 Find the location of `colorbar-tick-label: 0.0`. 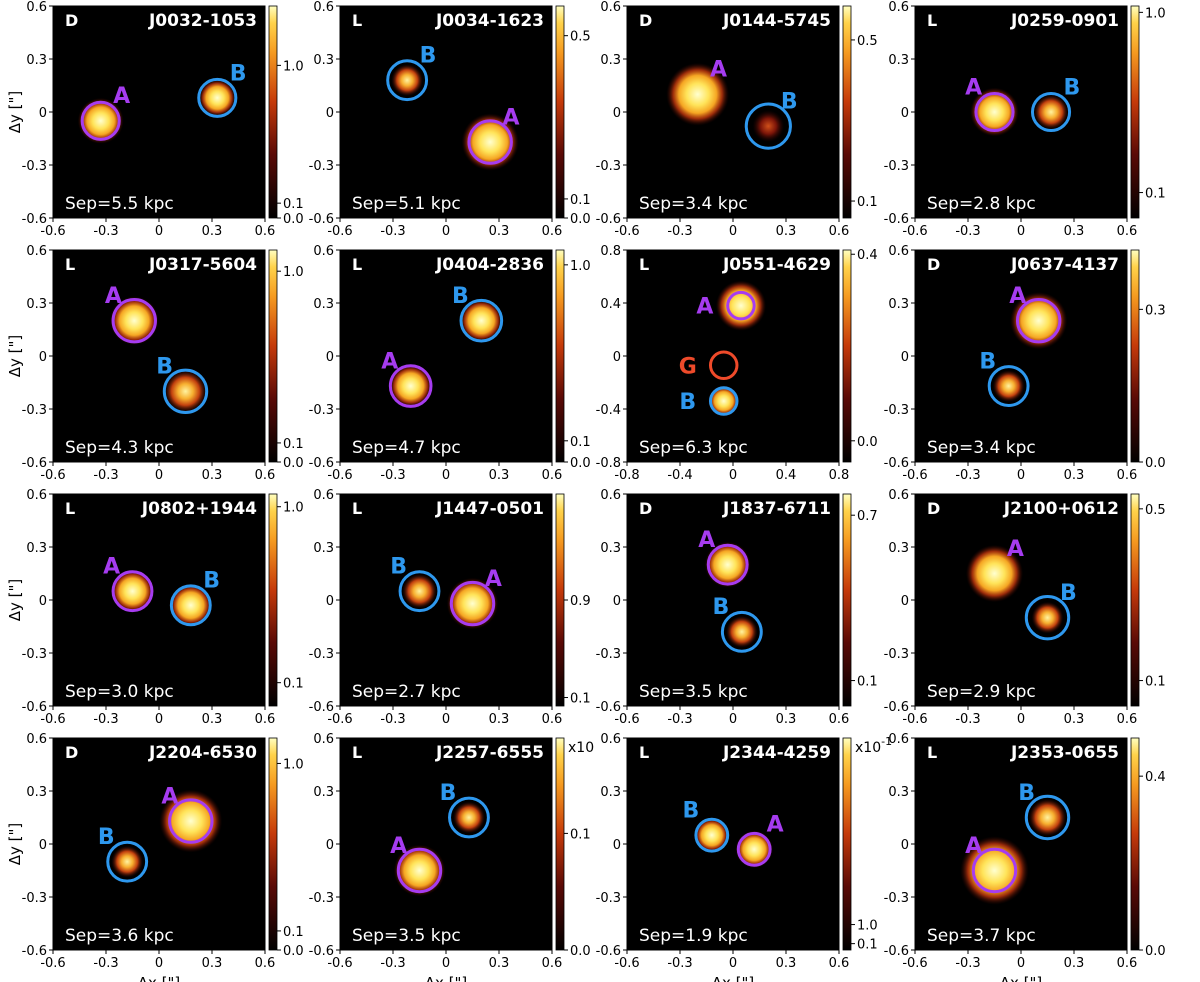

colorbar-tick-label: 0.0 is located at coordinates (580, 463).